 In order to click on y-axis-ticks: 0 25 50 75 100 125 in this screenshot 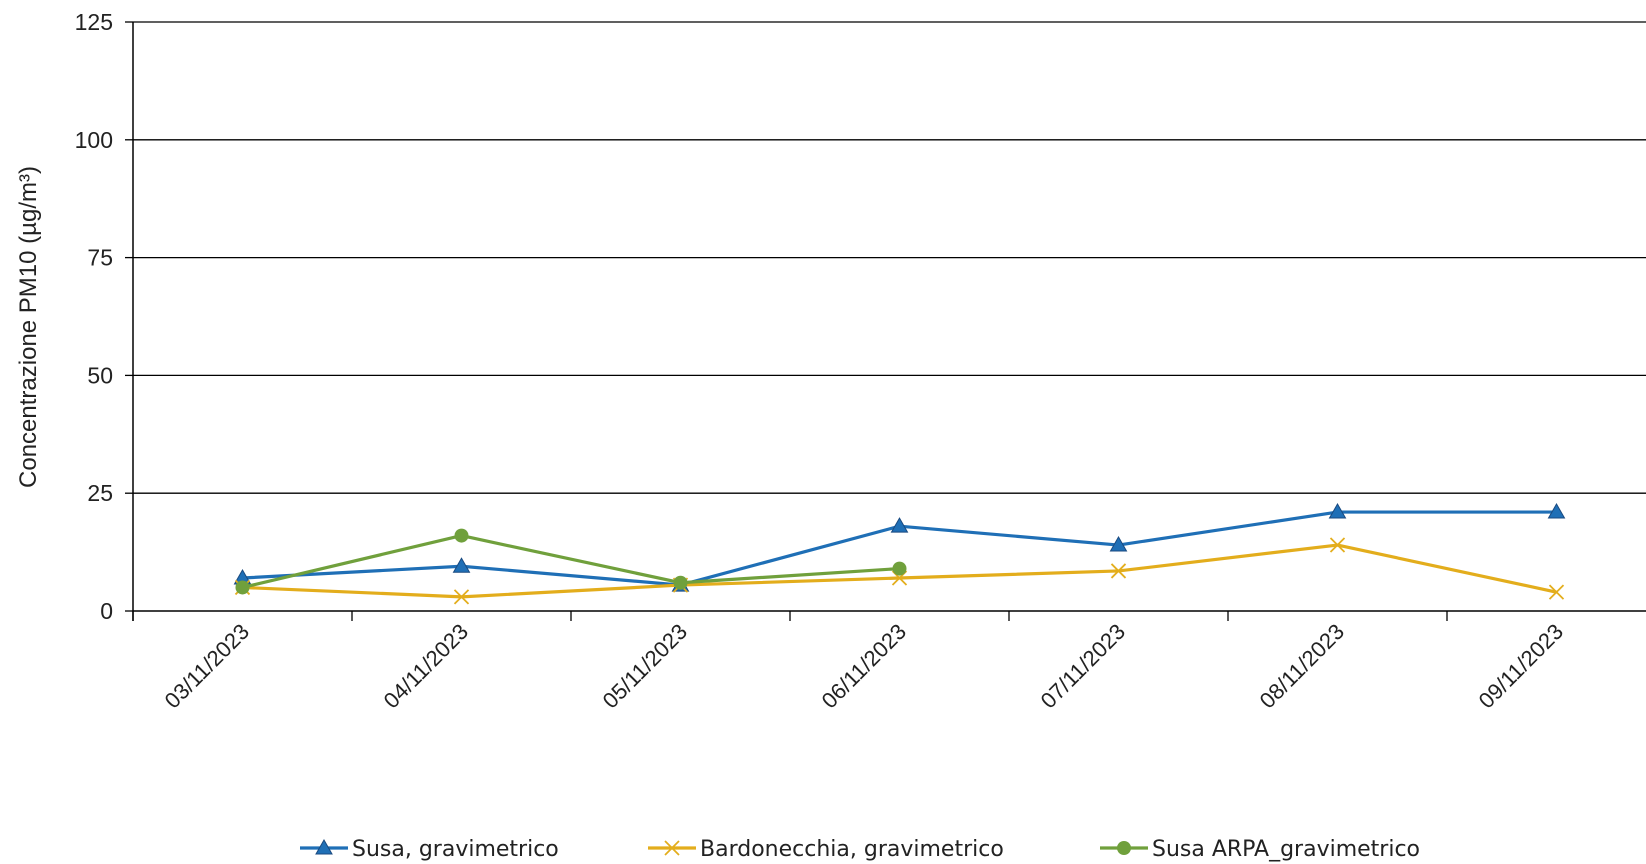, I will do `click(104, 316)`.